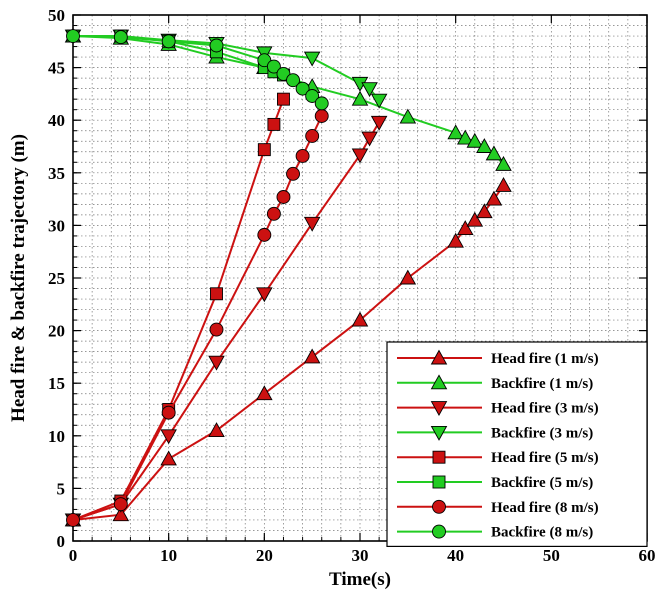 This screenshot has width=659, height=592. What do you see at coordinates (542, 433) in the screenshot?
I see `legend-label: Backfire (3 m/s)` at bounding box center [542, 433].